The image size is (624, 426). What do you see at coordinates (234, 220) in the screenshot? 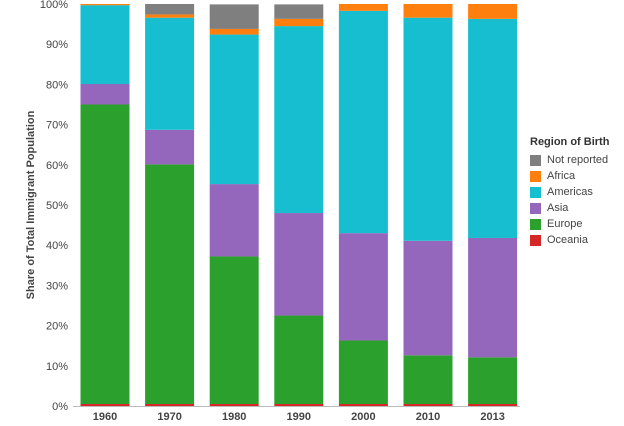
I see `bar-asia-1980` at bounding box center [234, 220].